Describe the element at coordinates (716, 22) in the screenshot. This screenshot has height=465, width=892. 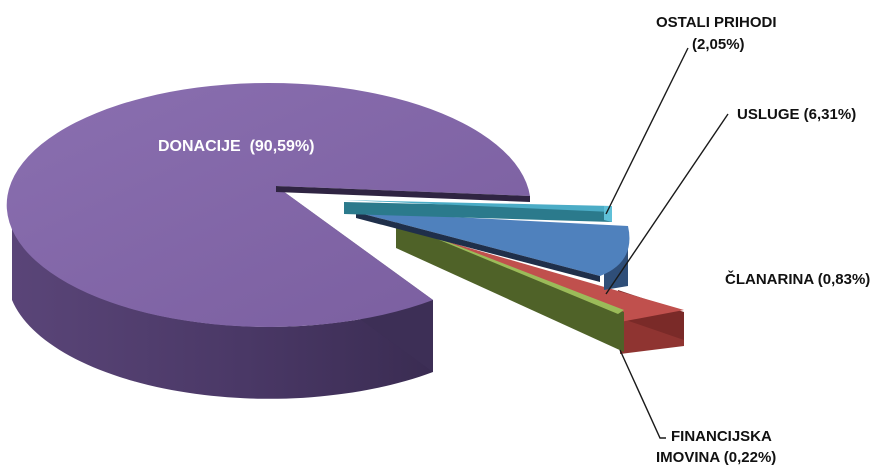
I see `label-ostali-prihodi-line1: OSTALI PRIHODI` at that location.